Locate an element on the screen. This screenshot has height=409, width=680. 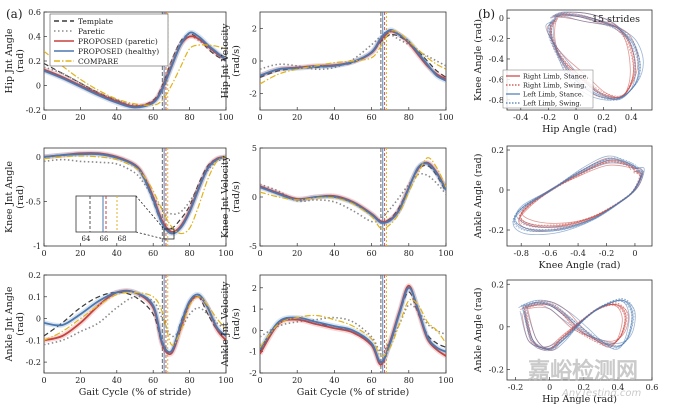
knee_vs_hip-xtick-label: 0 is located at coordinates (576, 117).